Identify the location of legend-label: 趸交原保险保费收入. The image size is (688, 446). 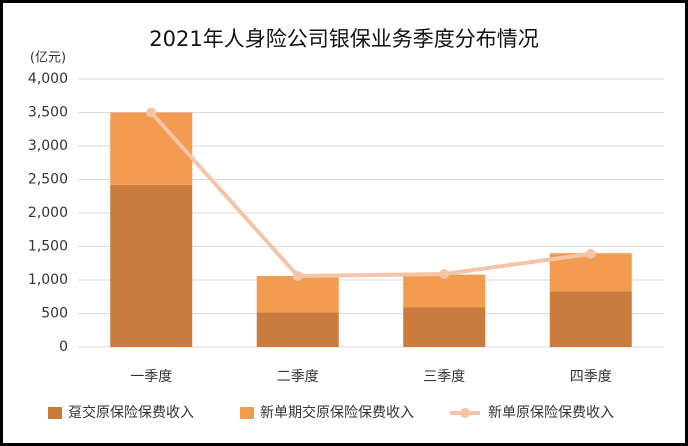
(131, 412).